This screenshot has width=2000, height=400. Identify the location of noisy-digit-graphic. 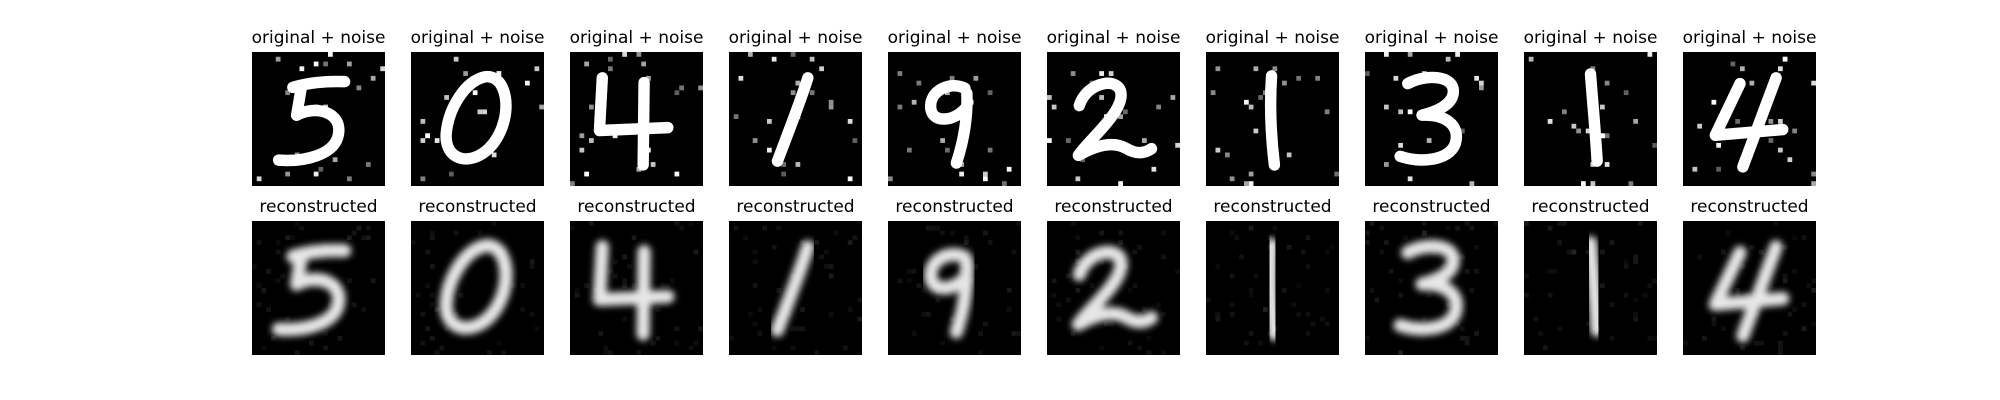
(1431, 119).